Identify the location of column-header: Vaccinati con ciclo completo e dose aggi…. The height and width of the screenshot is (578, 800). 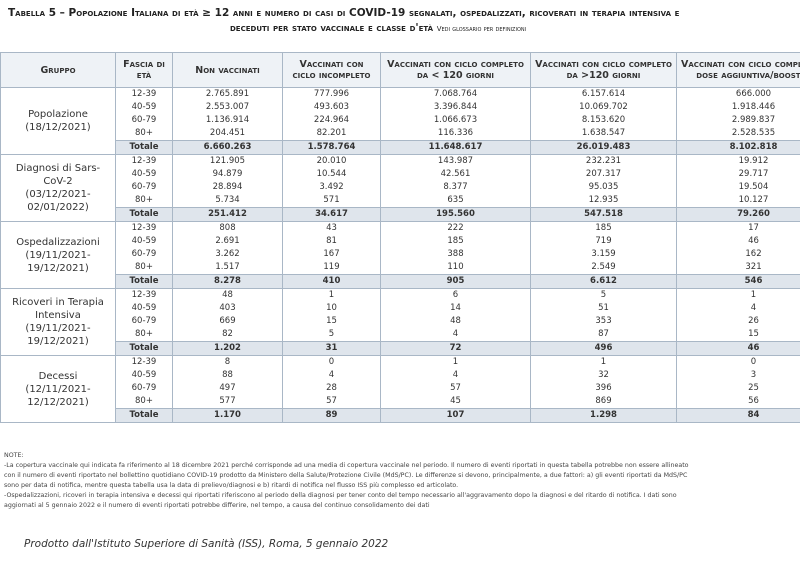
(738, 70).